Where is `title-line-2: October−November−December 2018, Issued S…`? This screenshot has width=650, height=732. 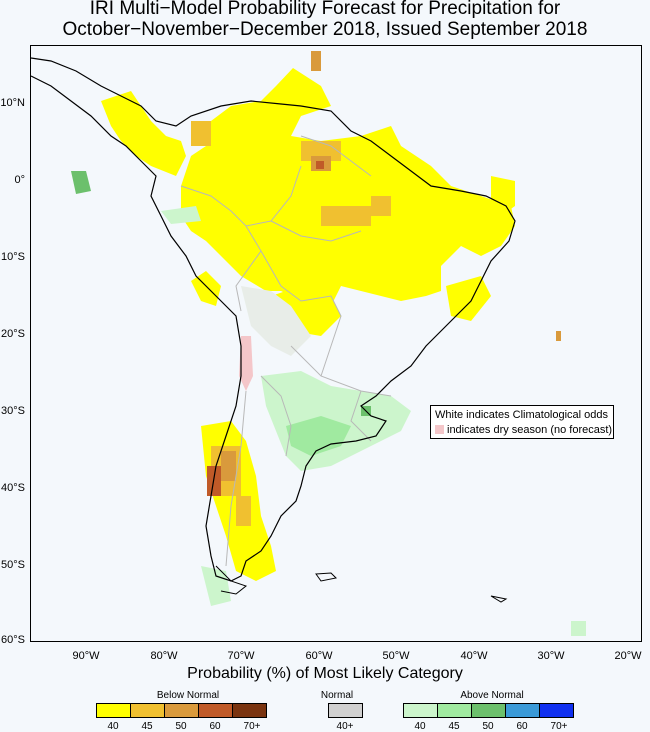
title-line-2: October−November−December 2018, Issued S… is located at coordinates (325, 29).